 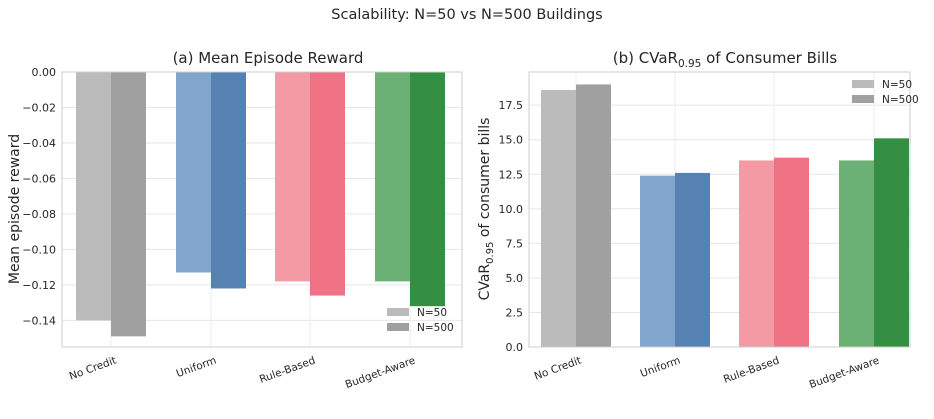 What do you see at coordinates (511, 174) in the screenshot?
I see `panel-b-ytick-label: 12.5` at bounding box center [511, 174].